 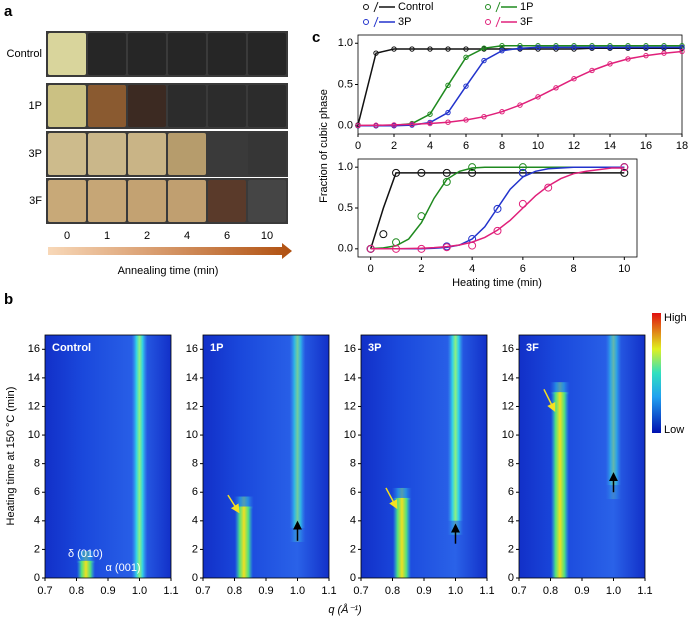 What do you see at coordinates (360, 591) in the screenshot?
I see `x-tick-label: 0.7` at bounding box center [360, 591].